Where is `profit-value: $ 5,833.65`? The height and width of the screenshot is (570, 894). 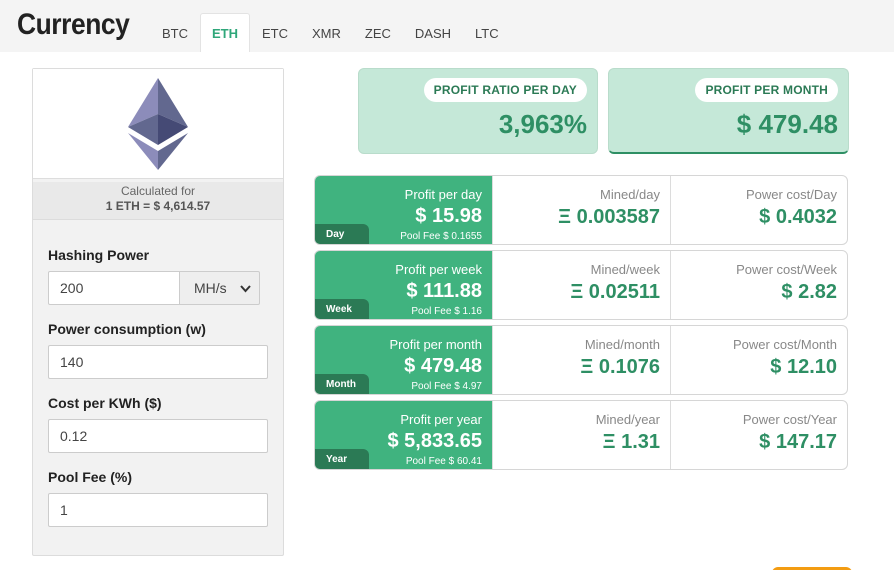 profit-value: $ 5,833.65 is located at coordinates (434, 441).